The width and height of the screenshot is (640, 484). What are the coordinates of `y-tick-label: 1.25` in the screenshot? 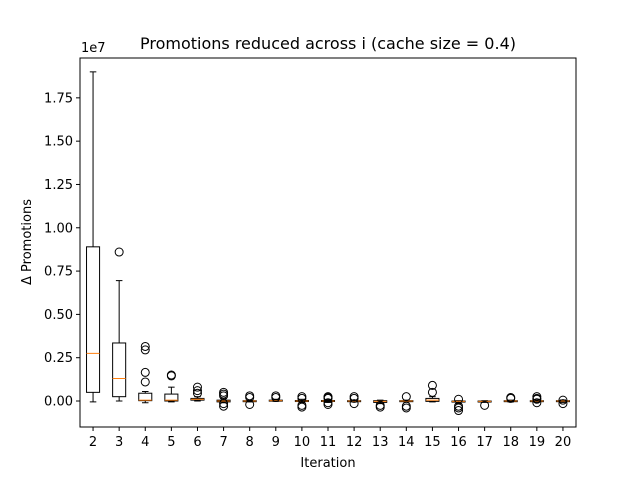 It's located at (58, 185).